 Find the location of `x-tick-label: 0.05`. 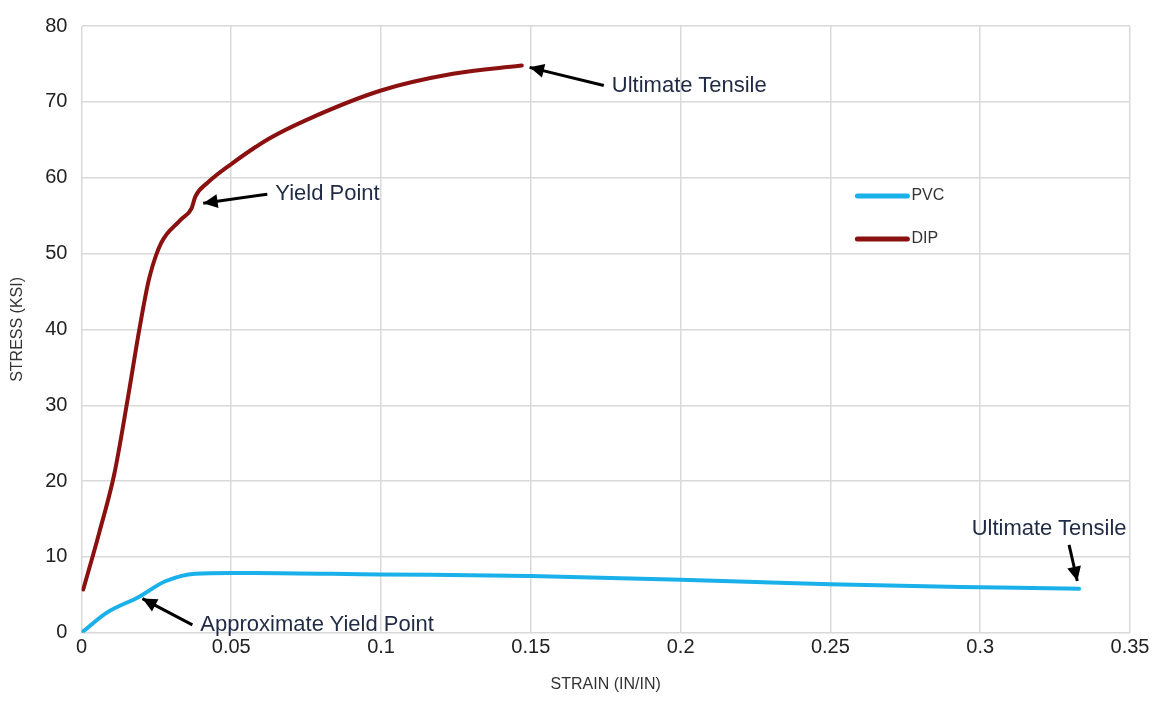

x-tick-label: 0.05 is located at coordinates (231, 646).